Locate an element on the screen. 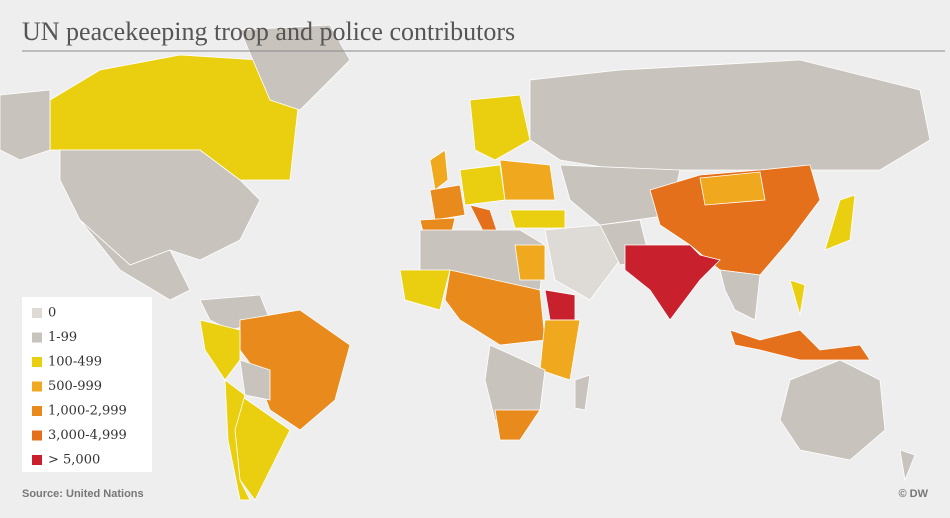 This screenshot has height=518, width=950. credit: © DW is located at coordinates (914, 494).